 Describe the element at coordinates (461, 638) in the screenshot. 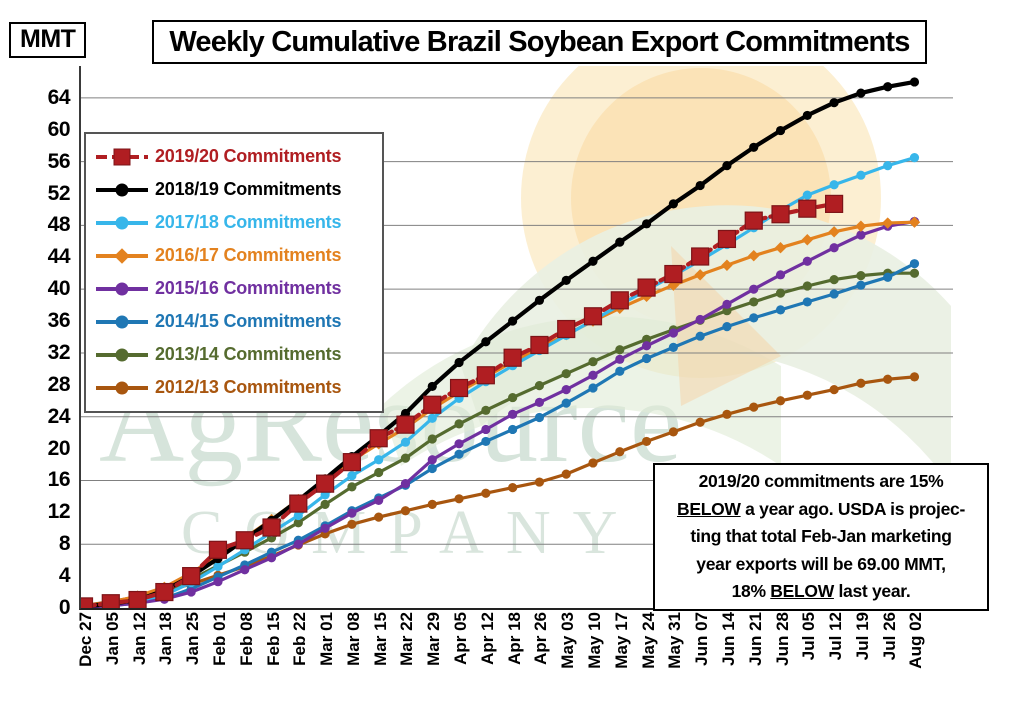

I see `x-axis-tick-label: Apr 05` at that location.